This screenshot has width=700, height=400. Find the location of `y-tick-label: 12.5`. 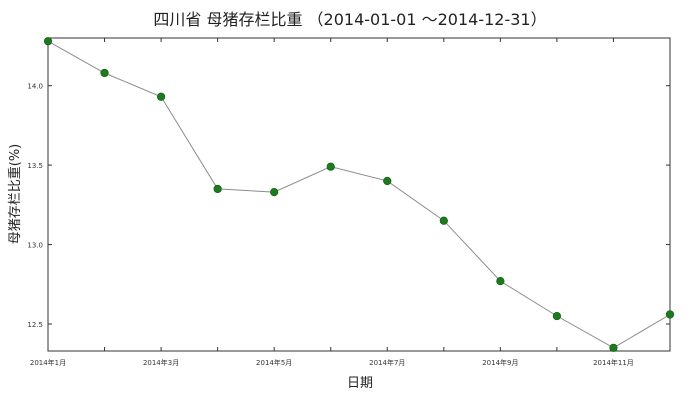

y-tick-label: 12.5 is located at coordinates (35, 325).